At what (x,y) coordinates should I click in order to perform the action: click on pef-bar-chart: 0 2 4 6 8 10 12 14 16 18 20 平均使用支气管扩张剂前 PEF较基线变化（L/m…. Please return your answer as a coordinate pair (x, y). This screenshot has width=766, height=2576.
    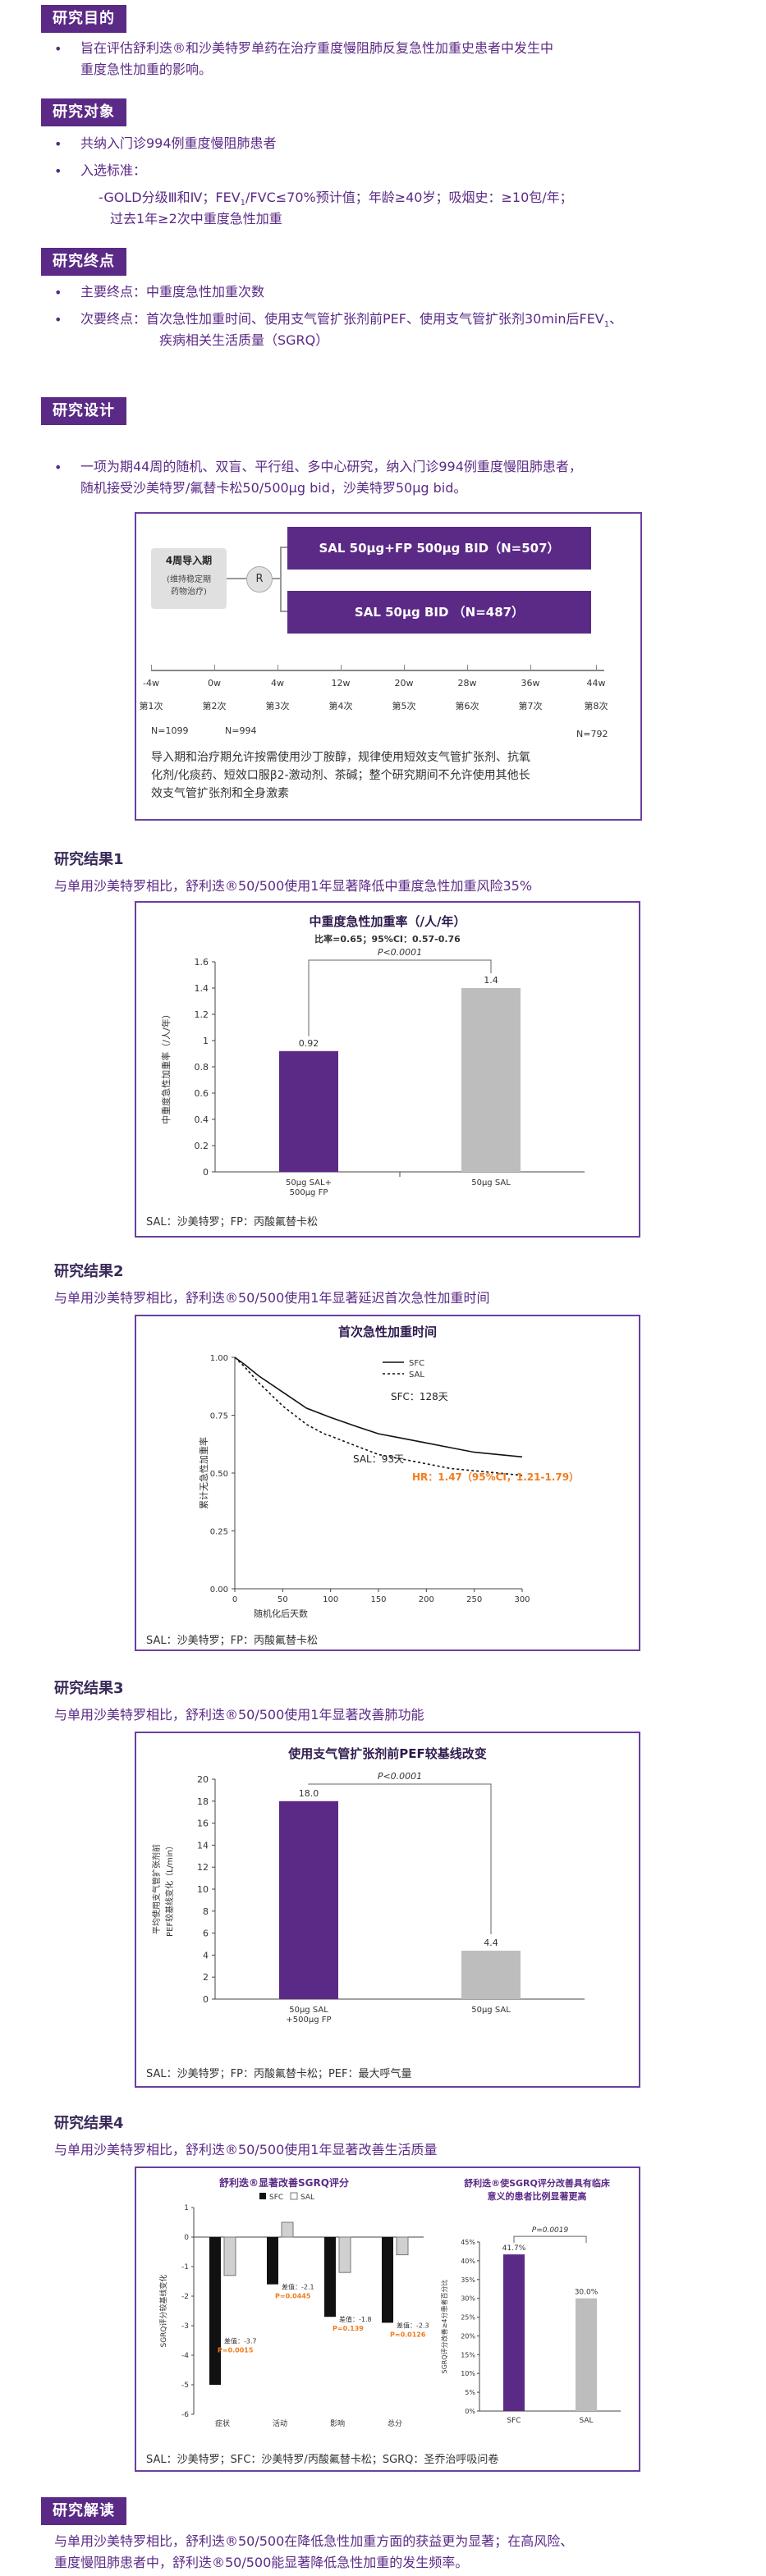
    Looking at the image, I should click on (368, 1898).